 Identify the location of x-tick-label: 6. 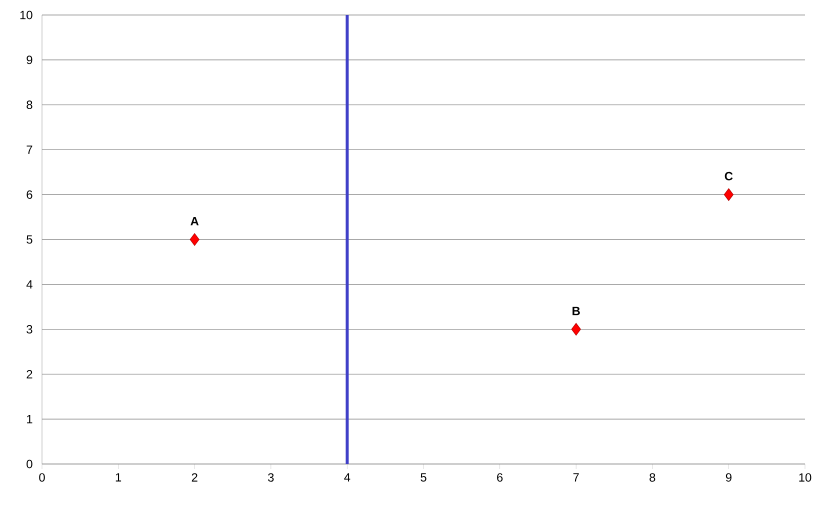
(500, 477).